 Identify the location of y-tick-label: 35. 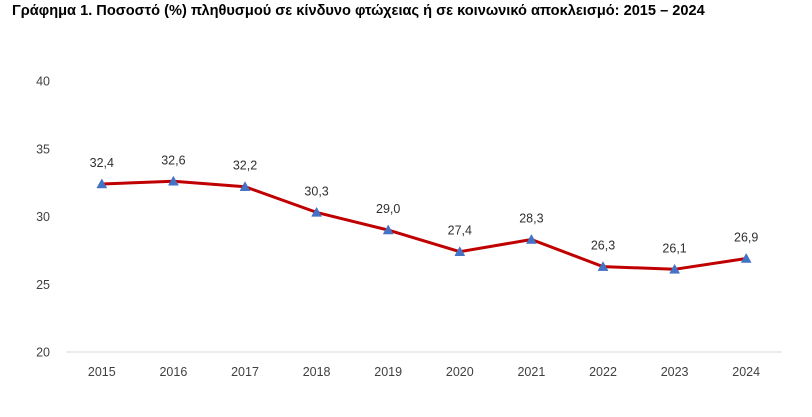
(43, 149).